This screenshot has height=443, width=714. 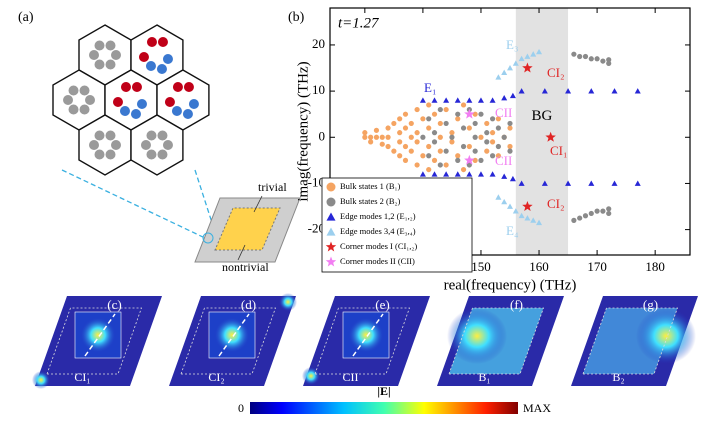 I want to click on zoom-line, so click(x=205, y=201).